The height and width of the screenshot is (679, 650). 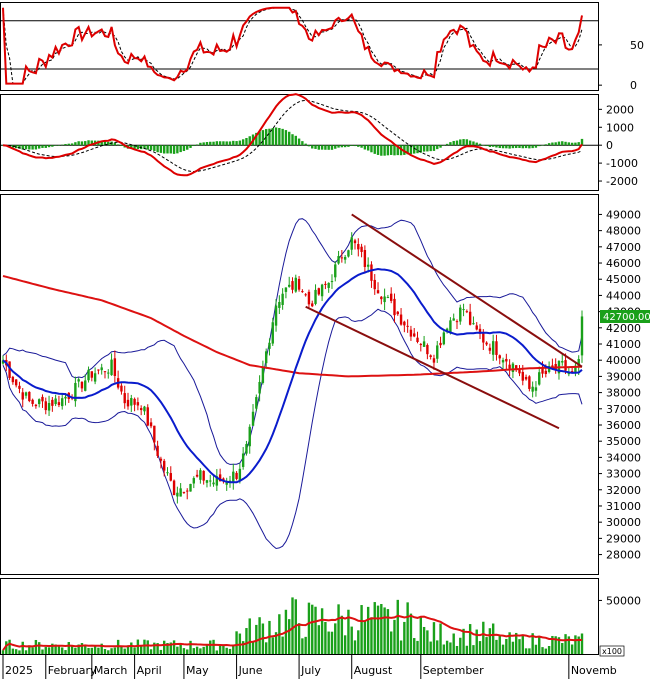 I want to click on month-label: Novemb, so click(x=594, y=670).